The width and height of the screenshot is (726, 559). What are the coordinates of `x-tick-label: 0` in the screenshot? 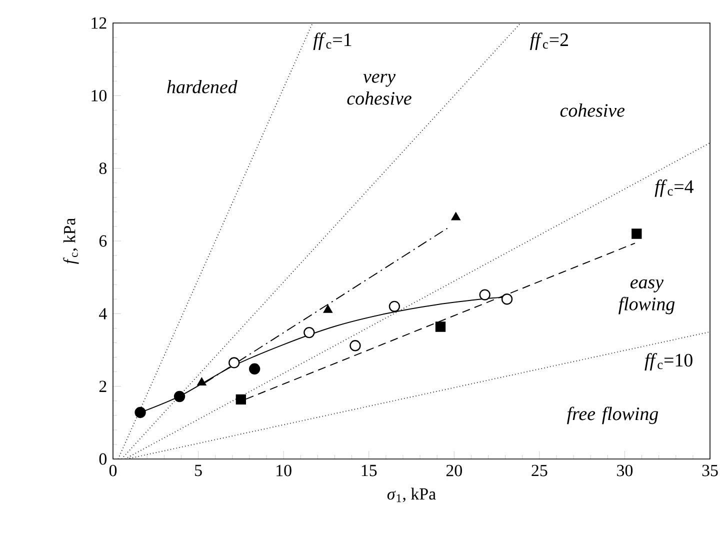 It's located at (113, 470).